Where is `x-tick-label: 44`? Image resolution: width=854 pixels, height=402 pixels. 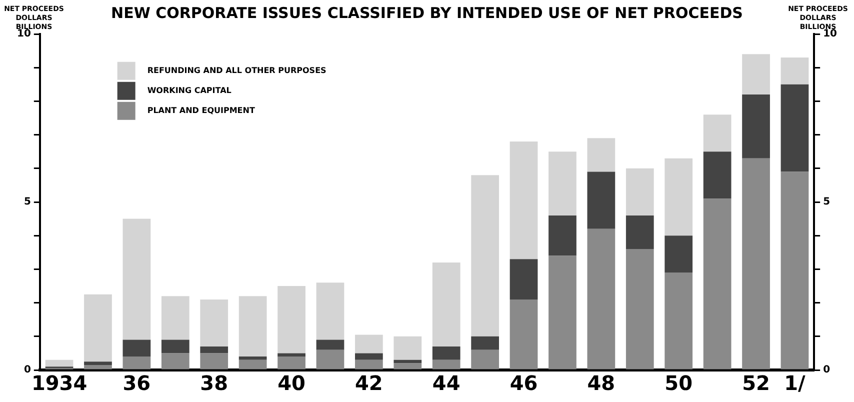
x-tick-label: 44 is located at coordinates (446, 383).